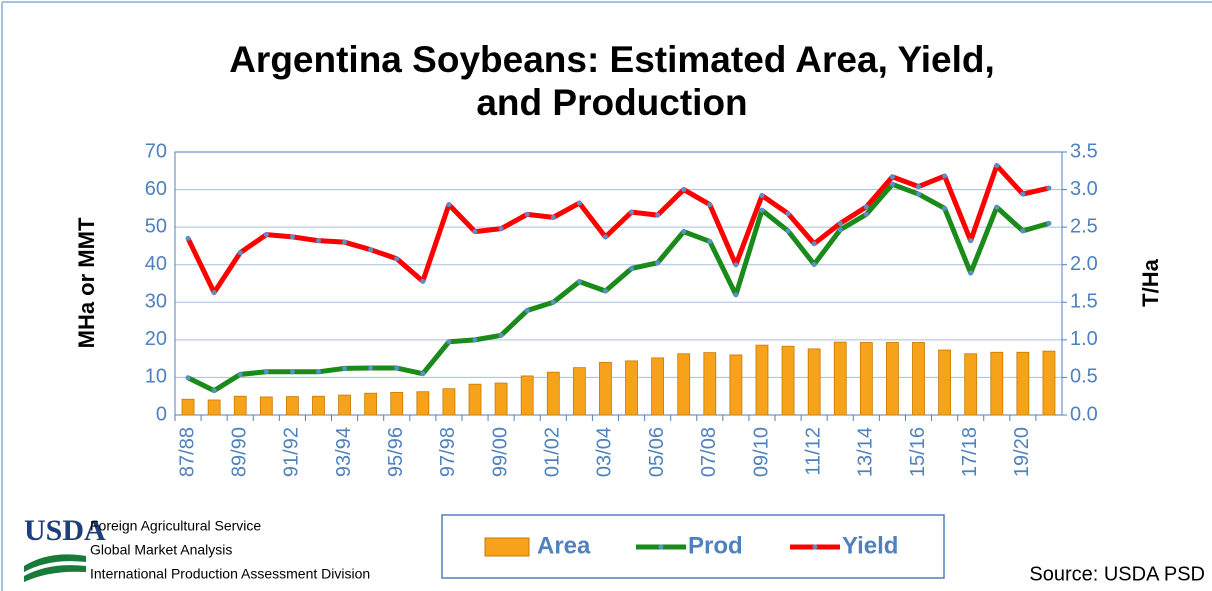  I want to click on y-tick-label: 40, so click(156, 264).